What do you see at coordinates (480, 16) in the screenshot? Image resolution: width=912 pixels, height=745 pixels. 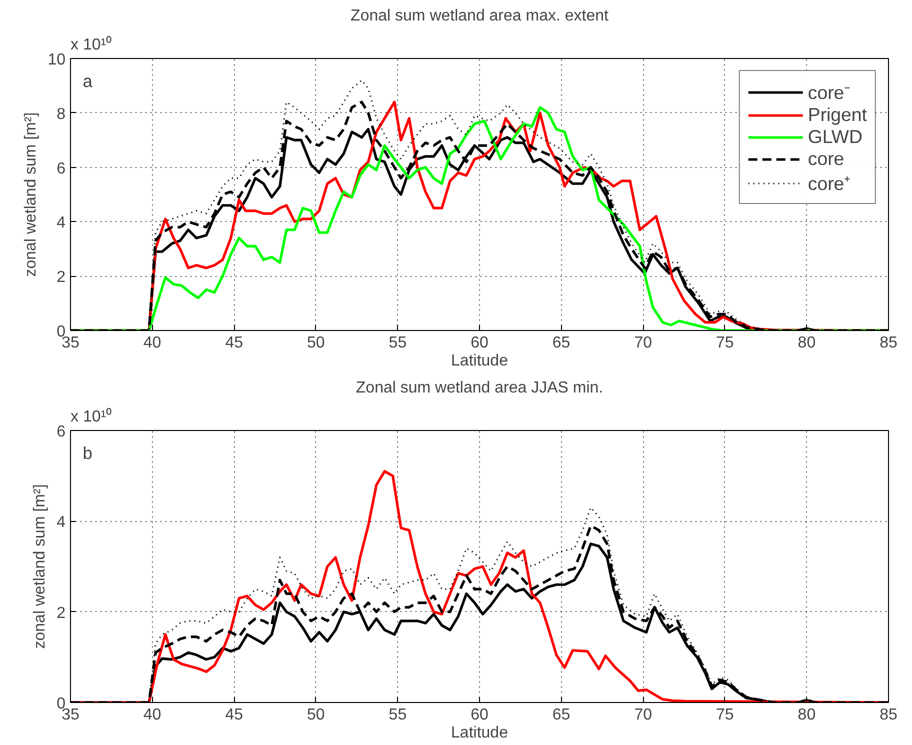 I see `chart-title: Zonal sum wetland area max. extent` at bounding box center [480, 16].